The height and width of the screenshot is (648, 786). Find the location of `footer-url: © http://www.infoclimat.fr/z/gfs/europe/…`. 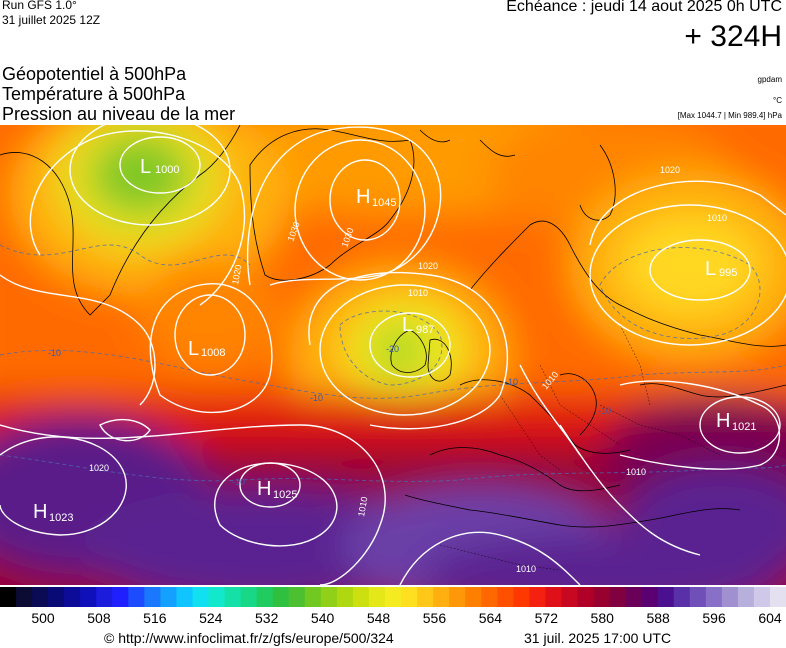

footer-url: © http://www.infoclimat.fr/z/gfs/europe/… is located at coordinates (249, 638).